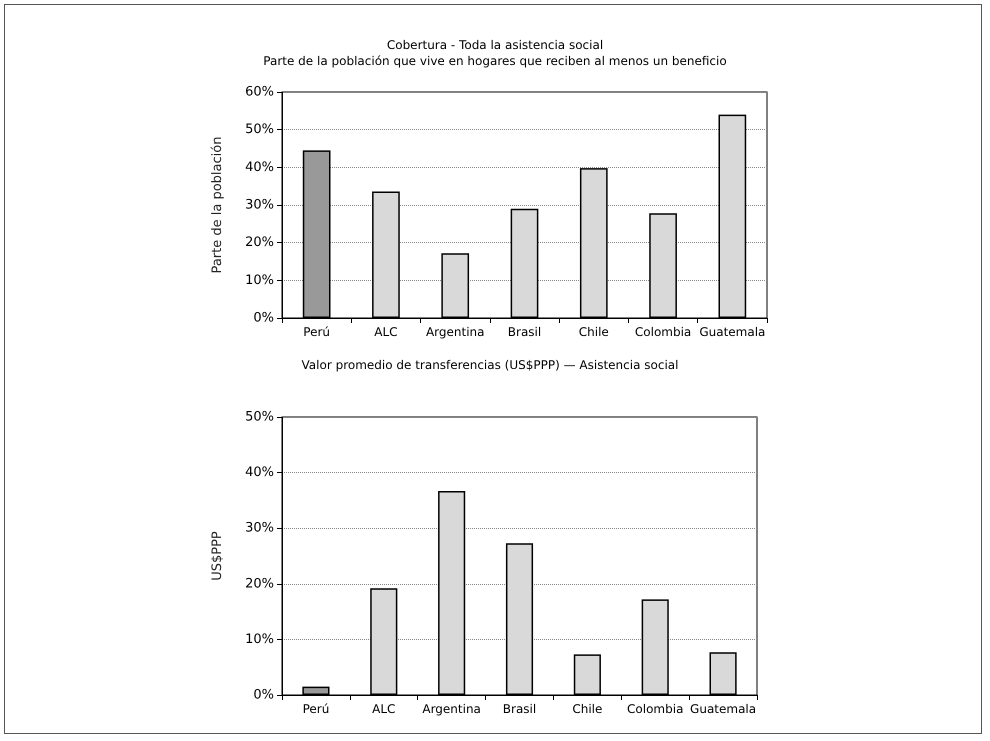 The image size is (990, 741). I want to click on y-tick-label: 60%, so click(259, 92).